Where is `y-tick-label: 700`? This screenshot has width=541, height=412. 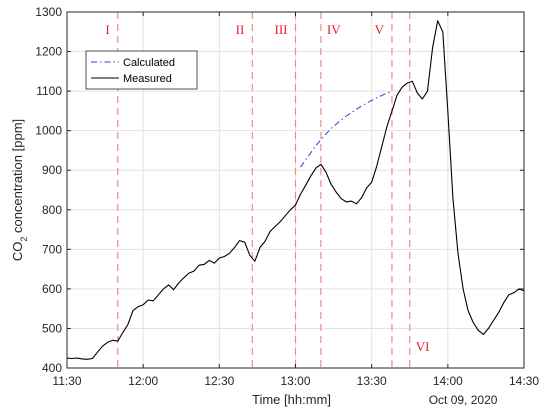
y-tick-label: 700 is located at coordinates (52, 249).